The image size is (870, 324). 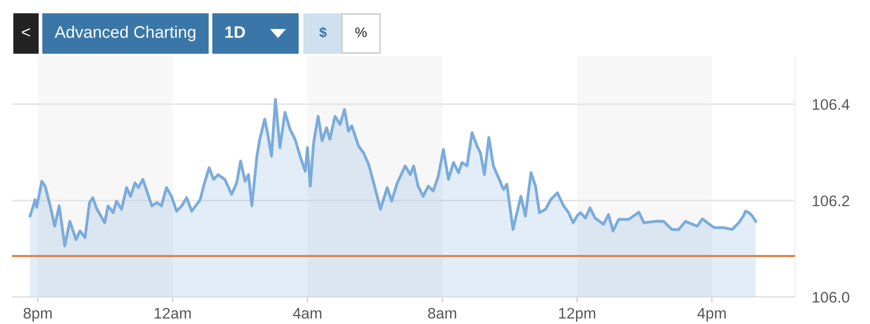 I want to click on x-tick-label: 8am, so click(x=442, y=313).